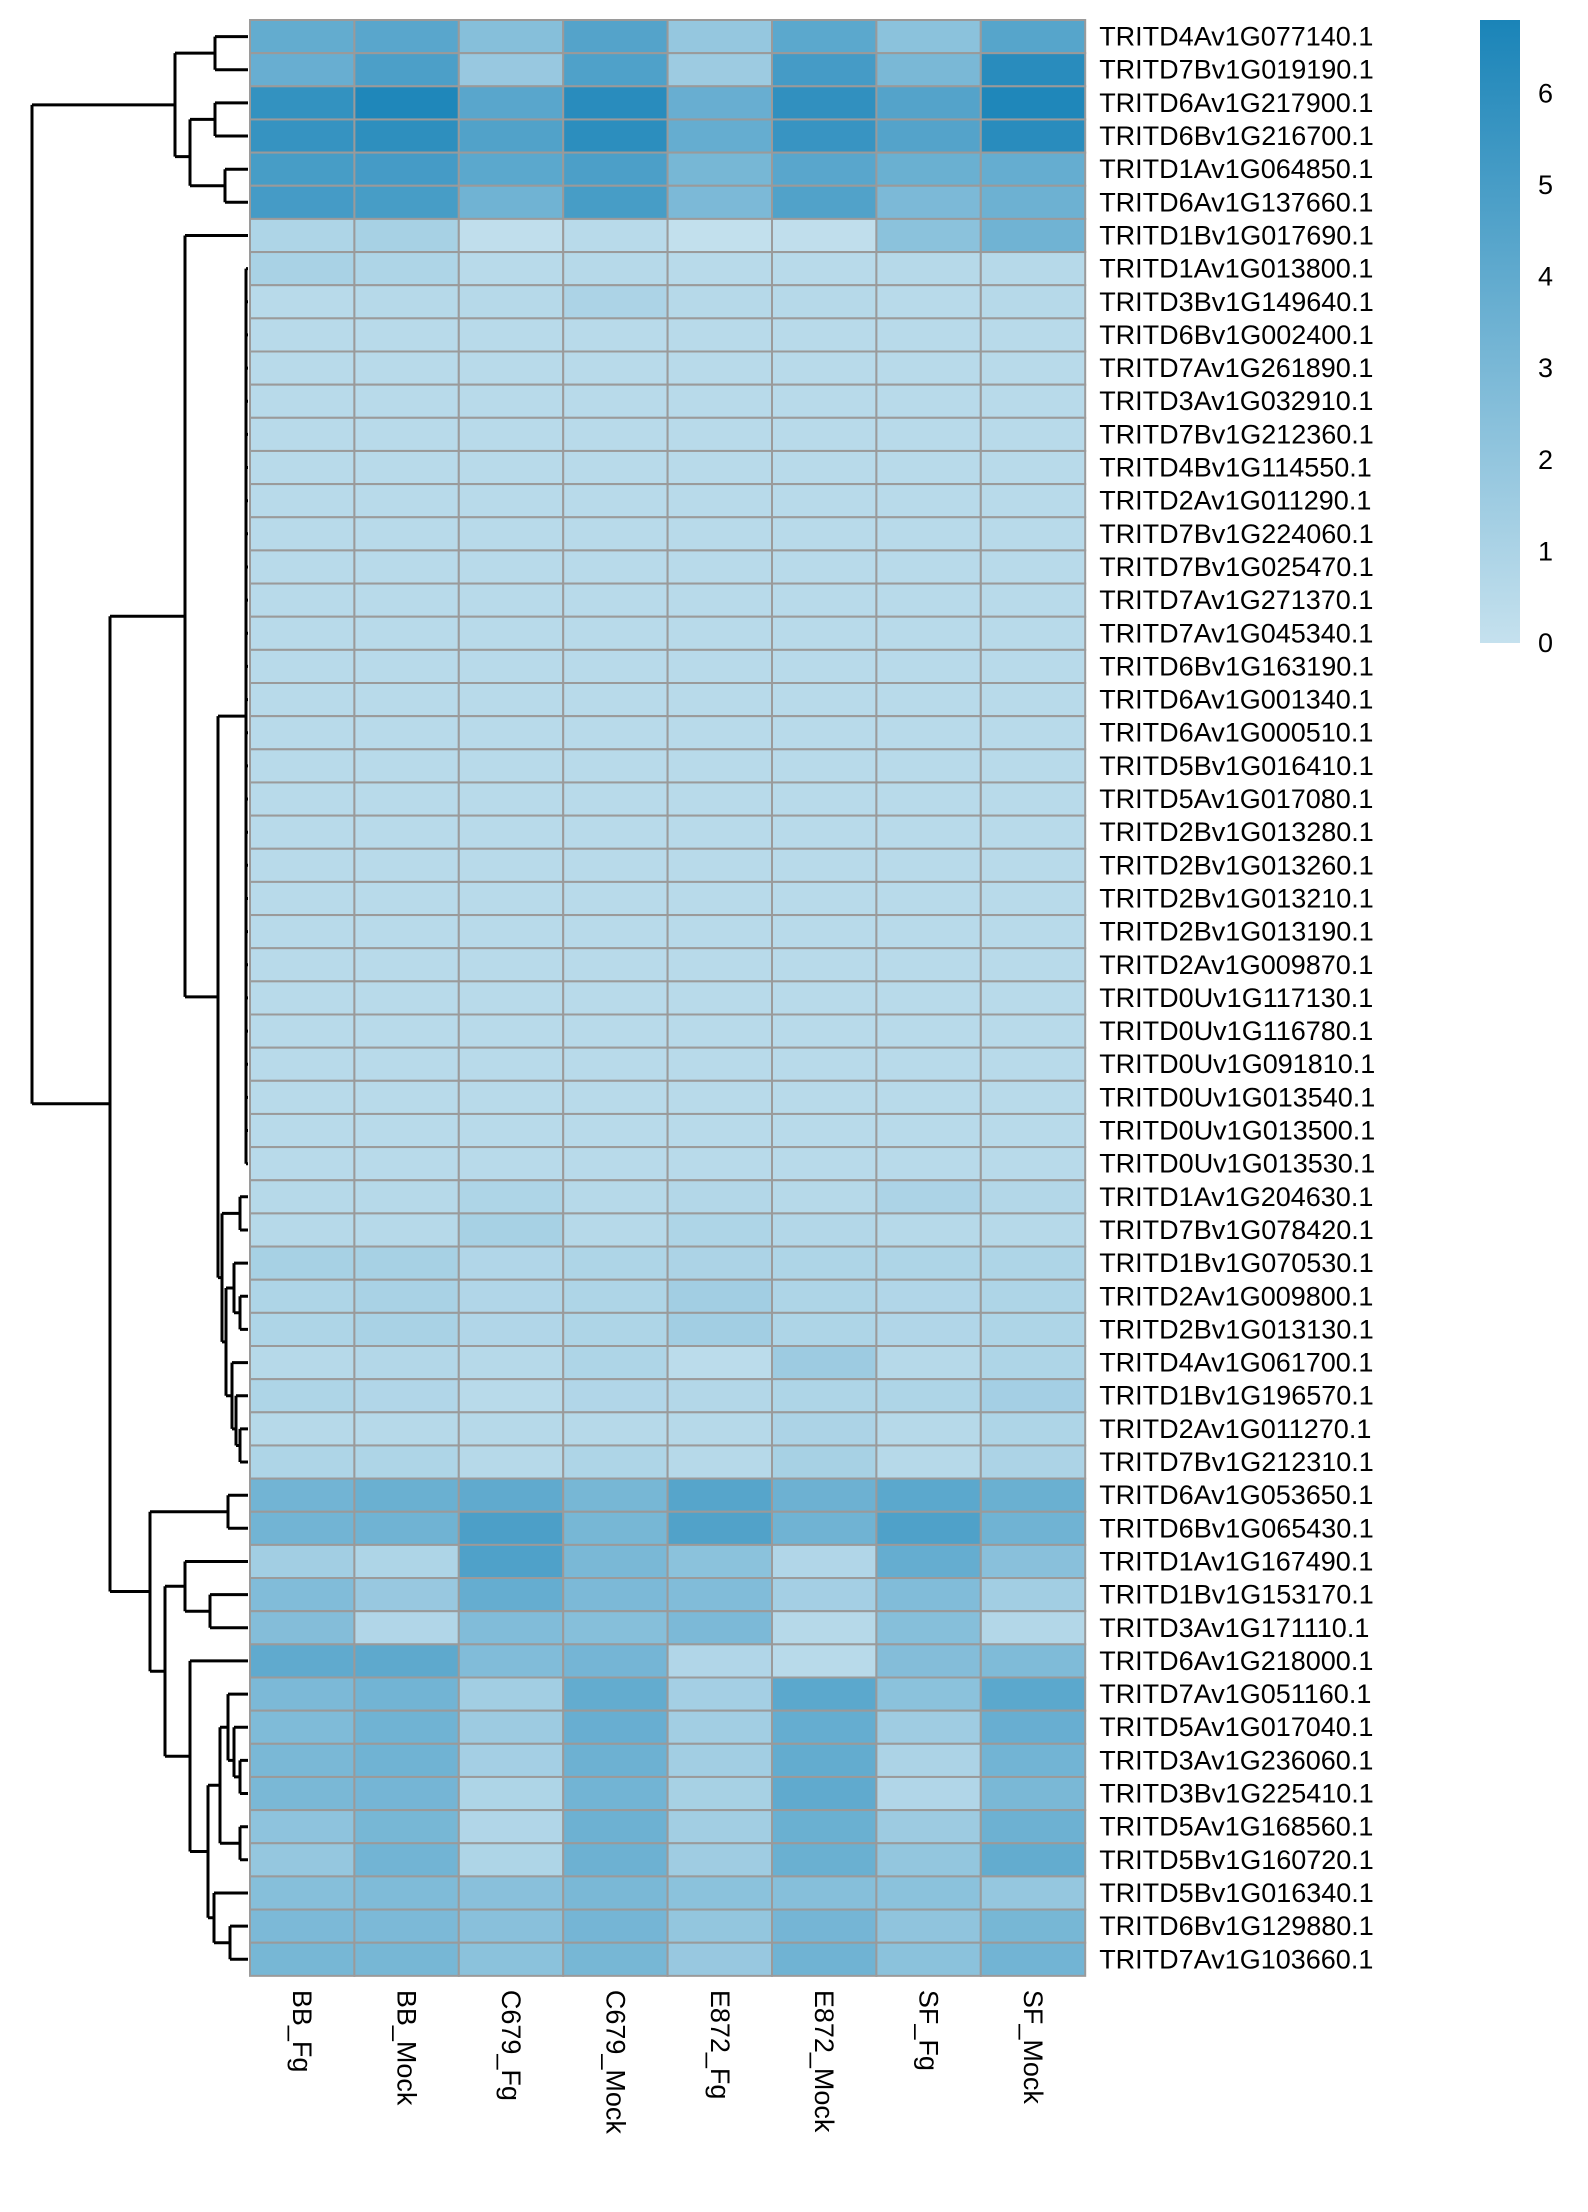  What do you see at coordinates (1236, 1197) in the screenshot?
I see `row-label: TRITD1Av1G204630.1` at bounding box center [1236, 1197].